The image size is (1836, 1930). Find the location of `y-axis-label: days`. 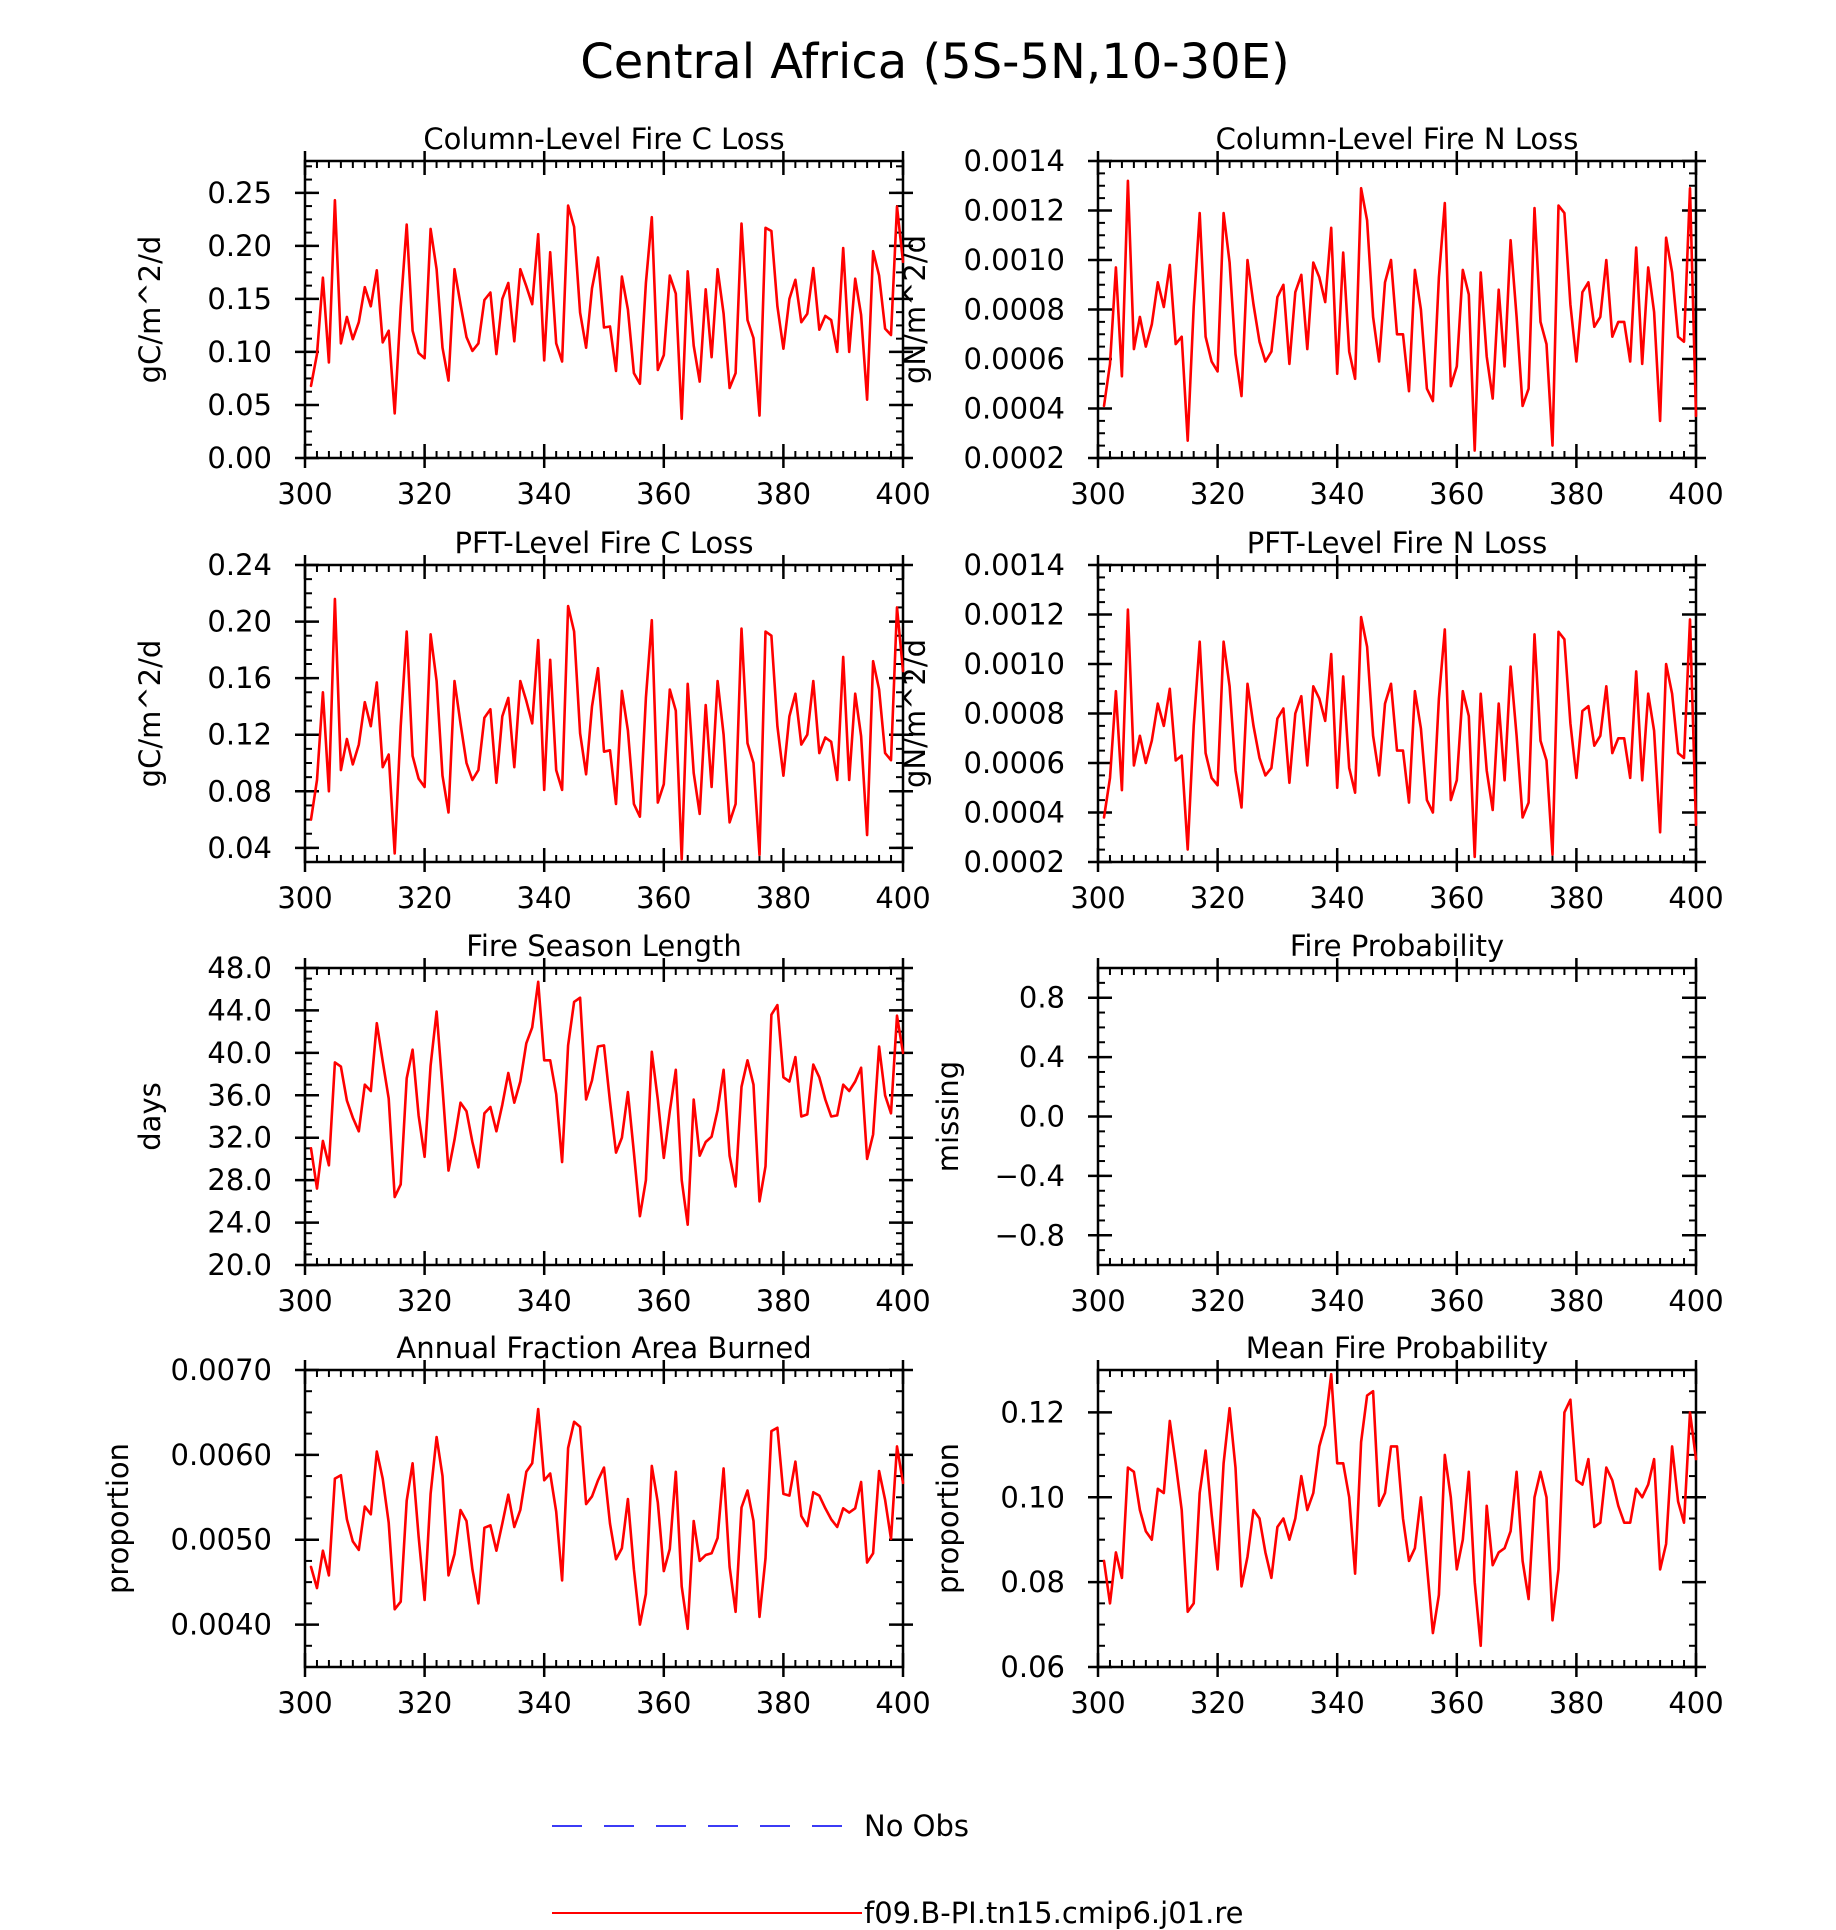

y-axis-label: days is located at coordinates (150, 1116).